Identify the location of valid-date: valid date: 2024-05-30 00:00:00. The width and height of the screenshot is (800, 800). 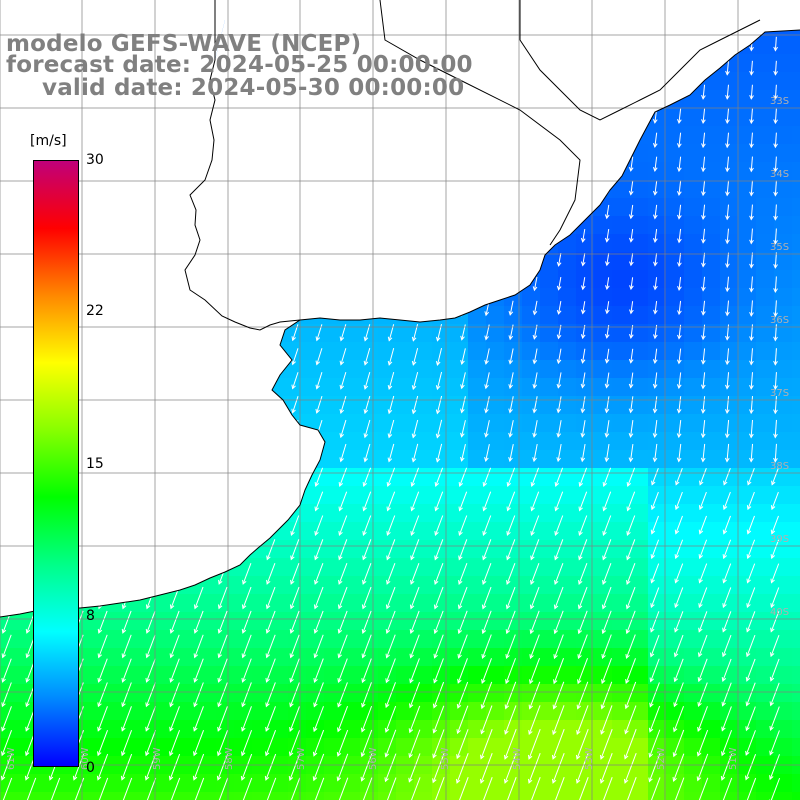
(253, 88).